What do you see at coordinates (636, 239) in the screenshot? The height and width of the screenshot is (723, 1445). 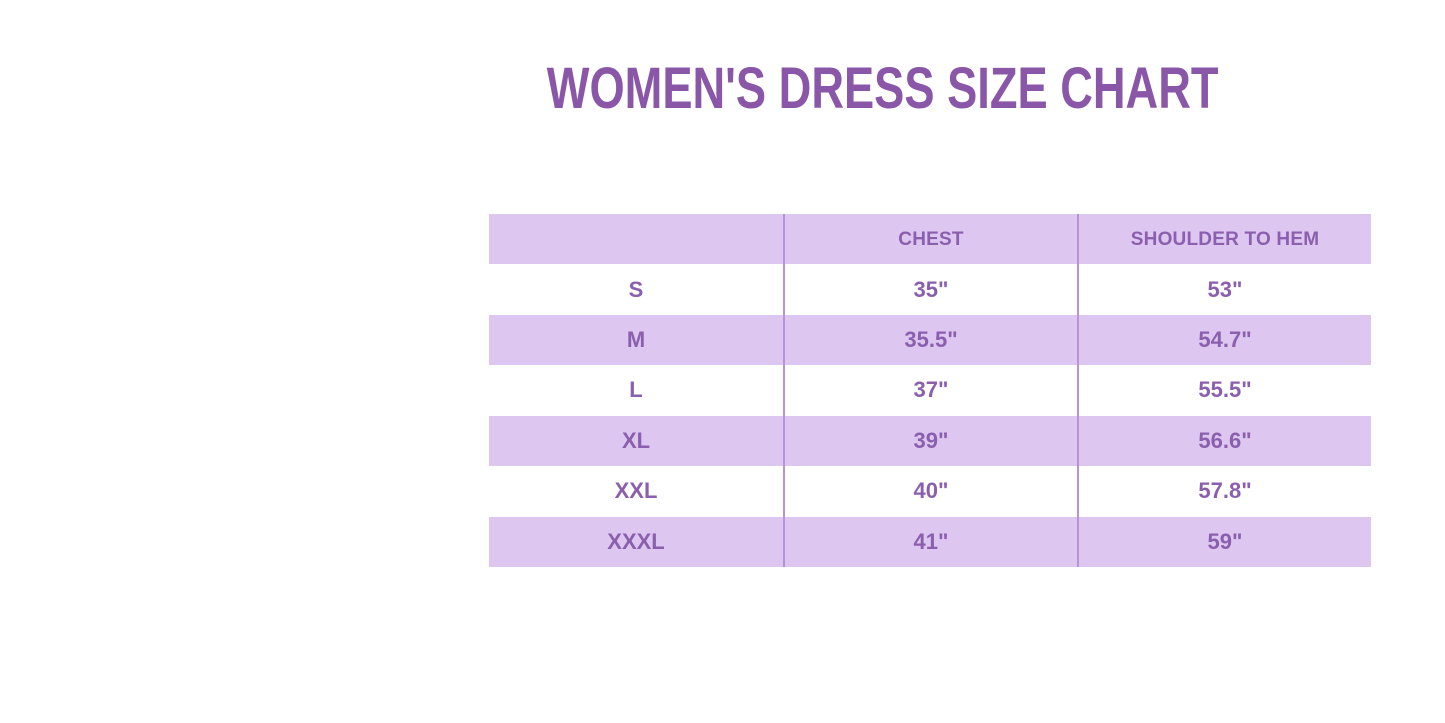 I see `column-header-size` at bounding box center [636, 239].